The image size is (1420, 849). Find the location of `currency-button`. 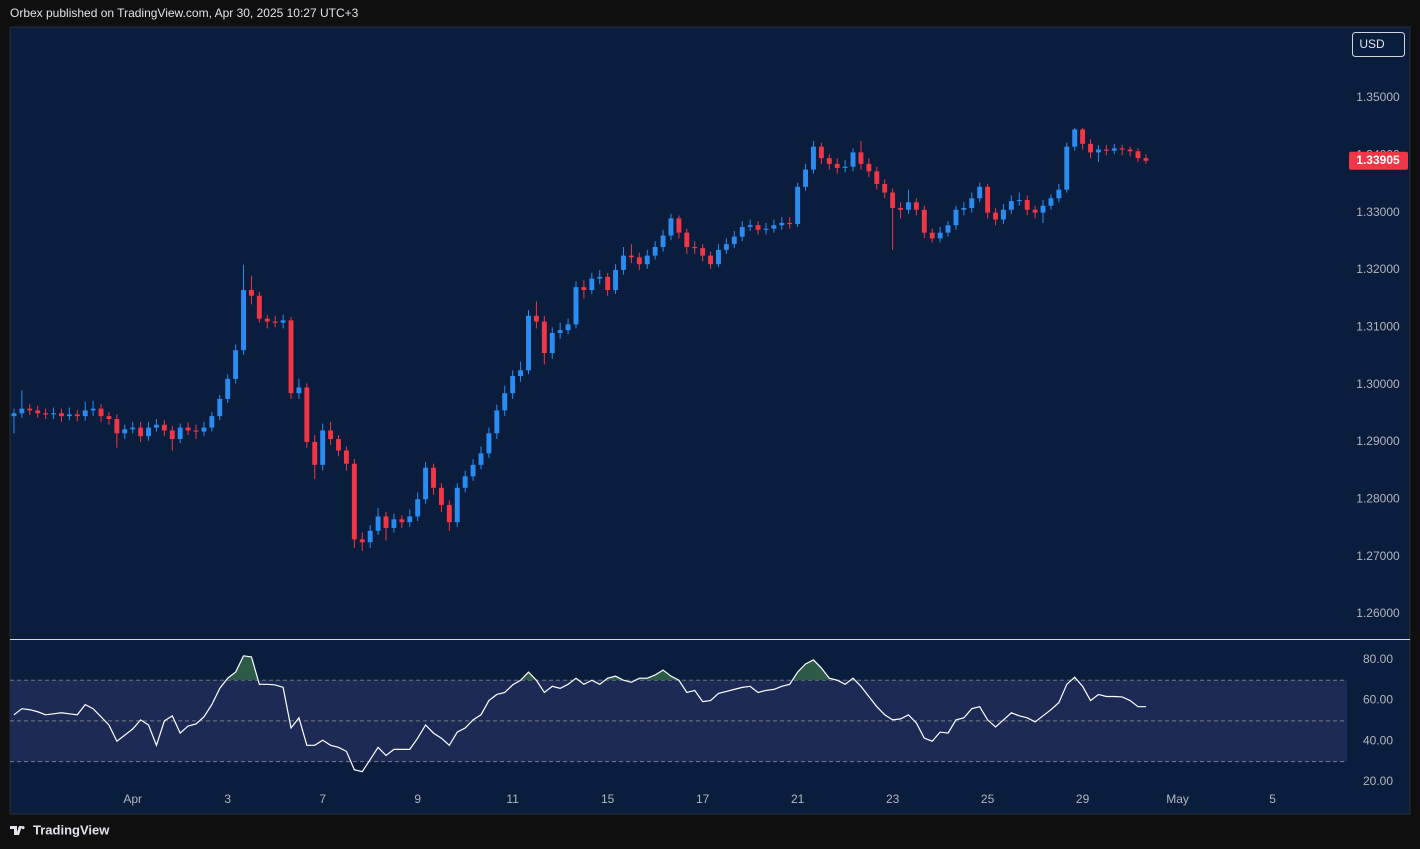

currency-button is located at coordinates (1378, 44).